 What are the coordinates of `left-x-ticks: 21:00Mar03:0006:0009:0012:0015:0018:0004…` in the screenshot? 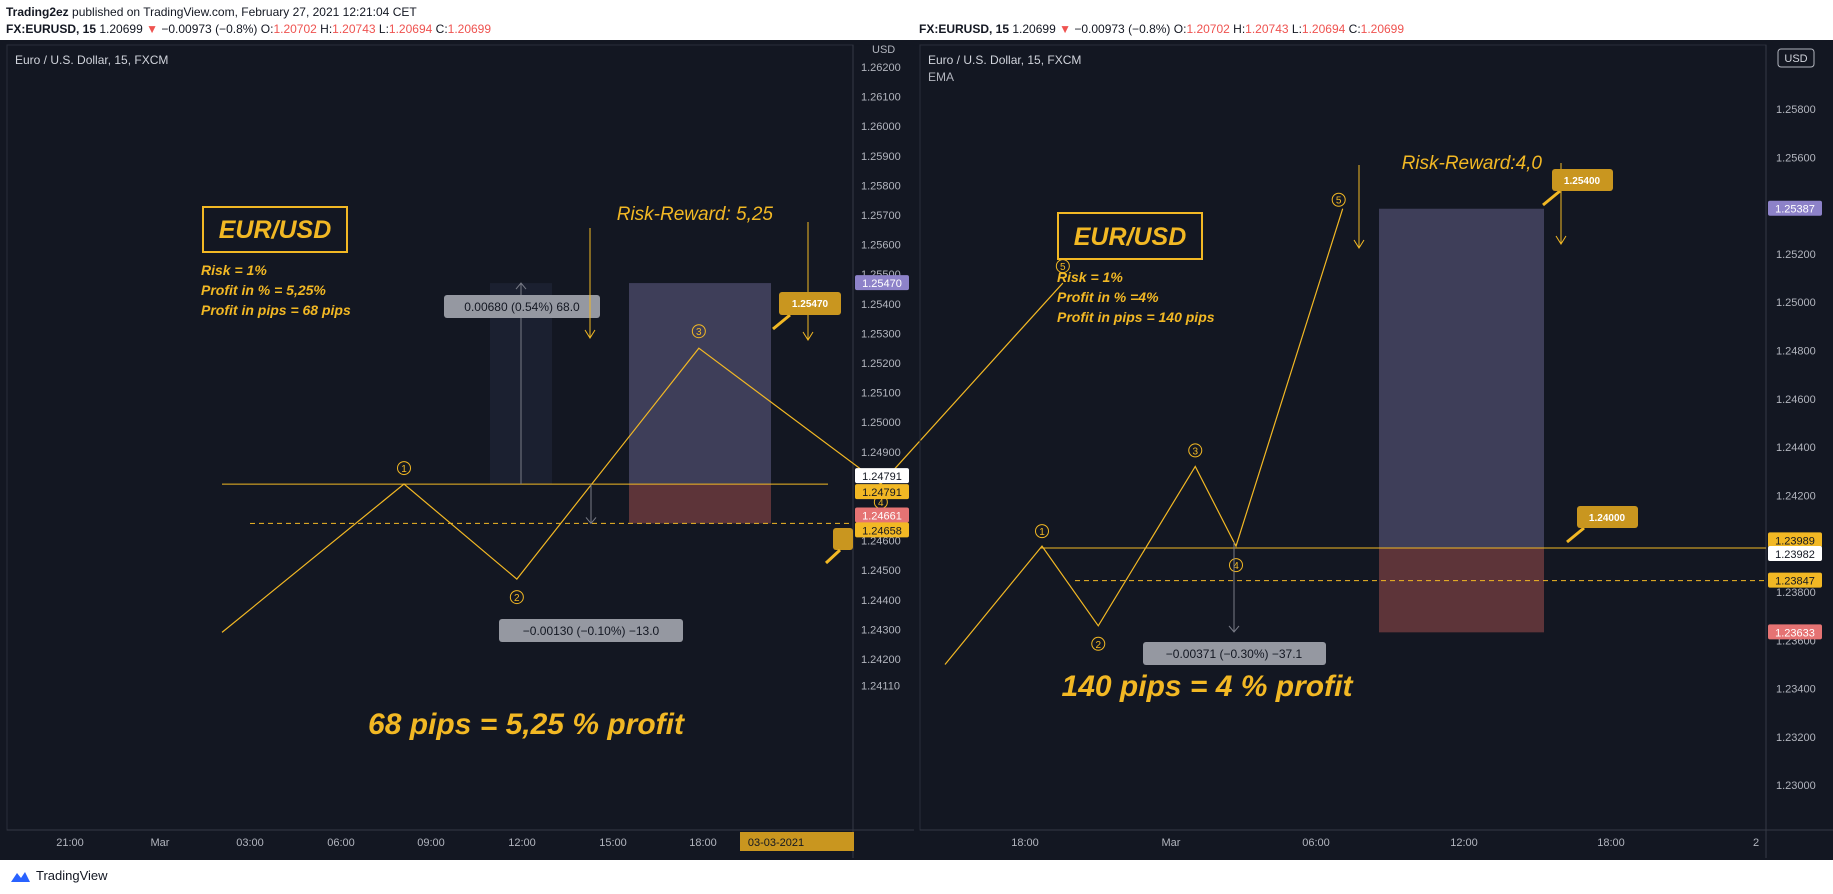 It's located at (450, 843).